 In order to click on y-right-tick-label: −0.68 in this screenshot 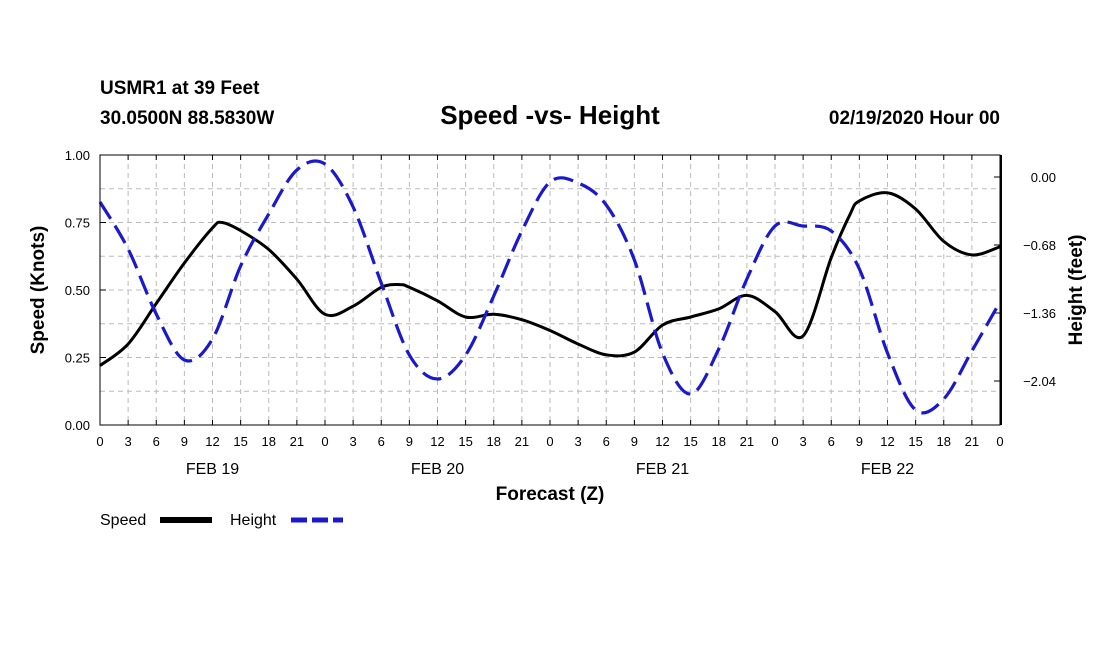, I will do `click(1039, 245)`.